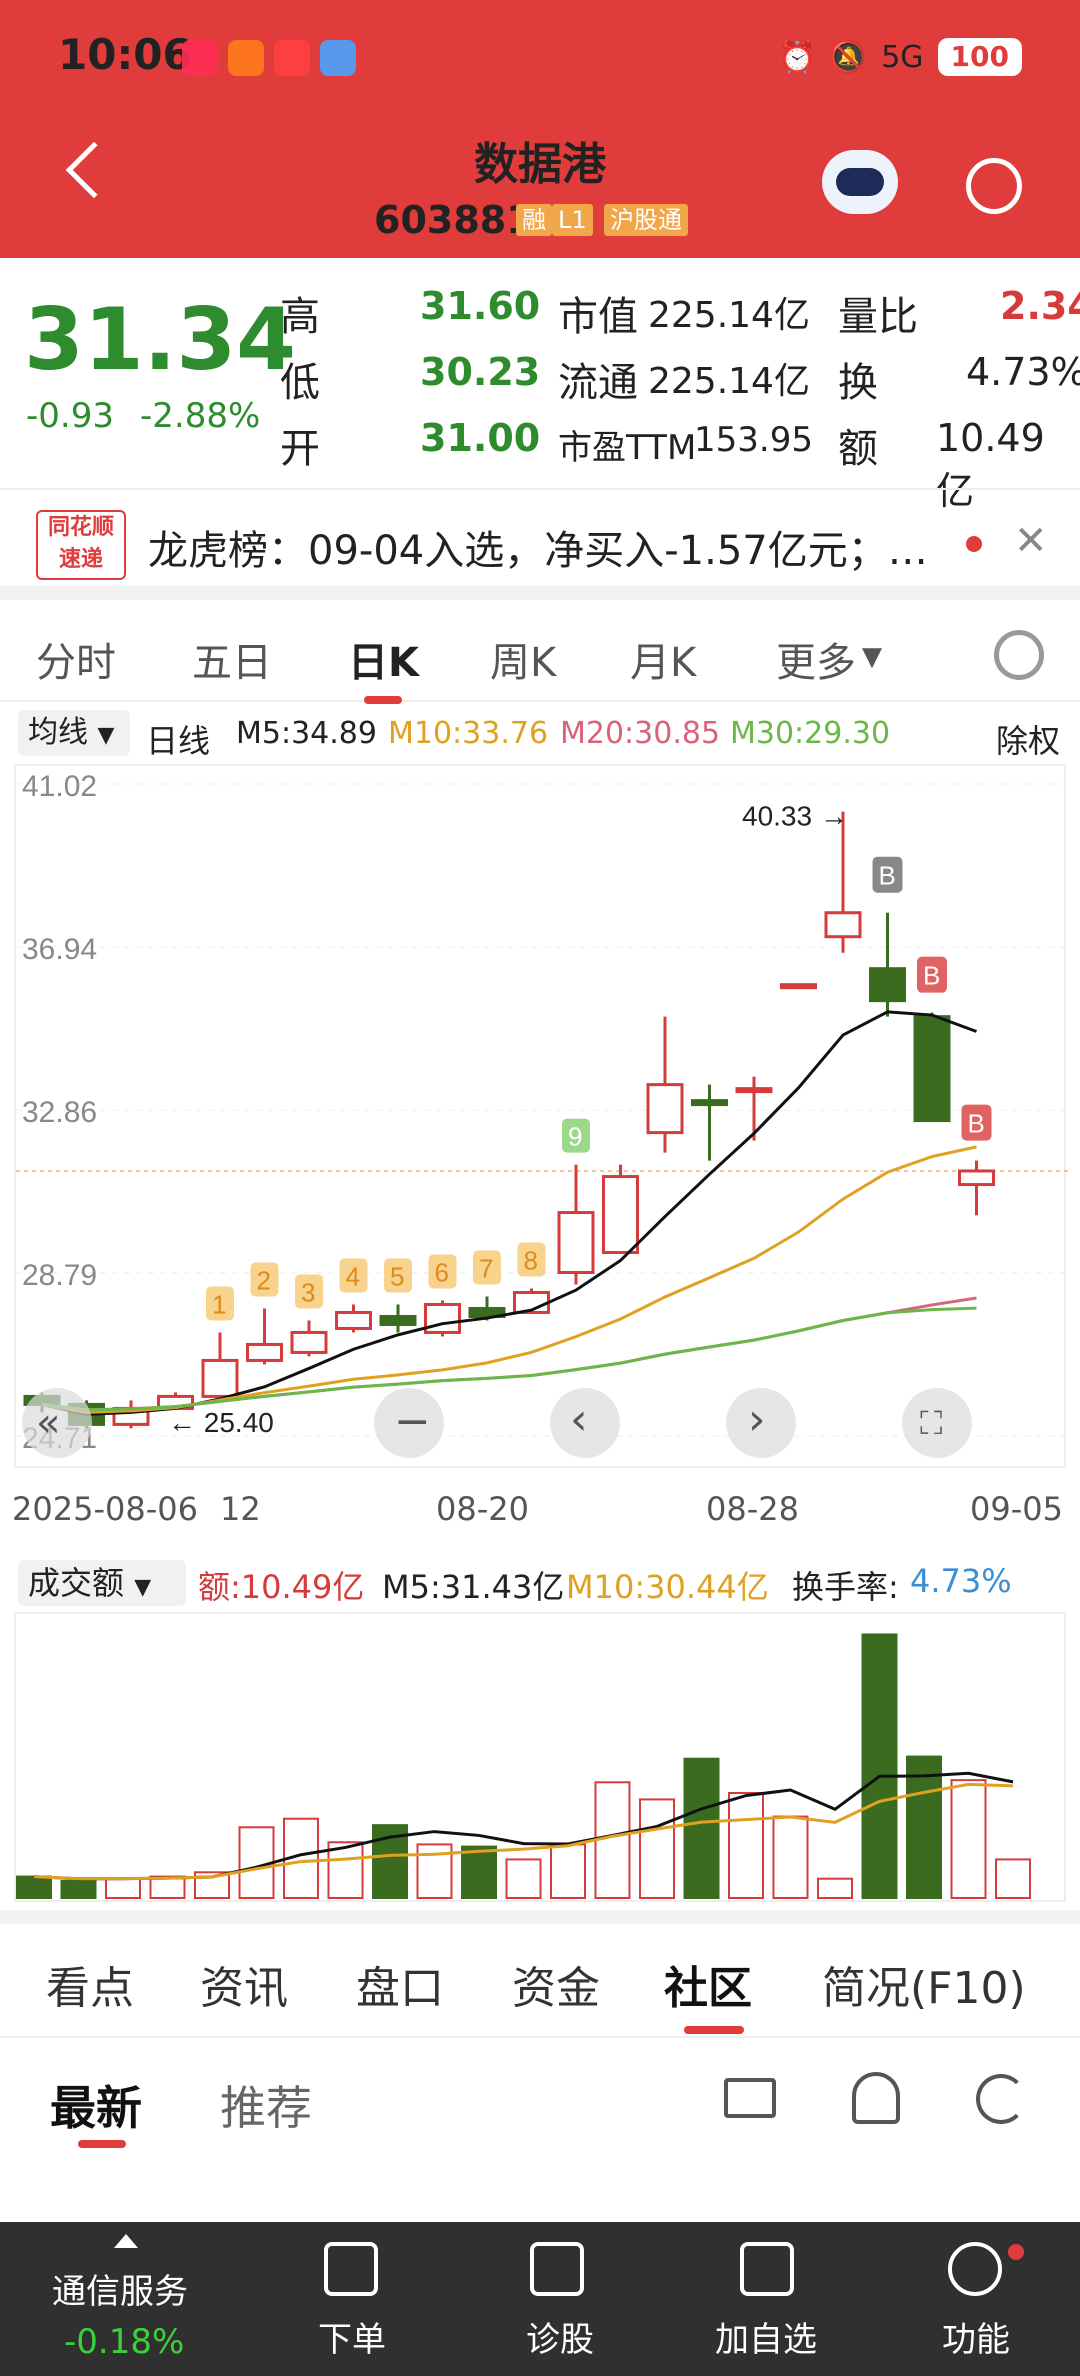 The width and height of the screenshot is (1080, 2376). I want to click on tag-connect: 沪股通, so click(646, 220).